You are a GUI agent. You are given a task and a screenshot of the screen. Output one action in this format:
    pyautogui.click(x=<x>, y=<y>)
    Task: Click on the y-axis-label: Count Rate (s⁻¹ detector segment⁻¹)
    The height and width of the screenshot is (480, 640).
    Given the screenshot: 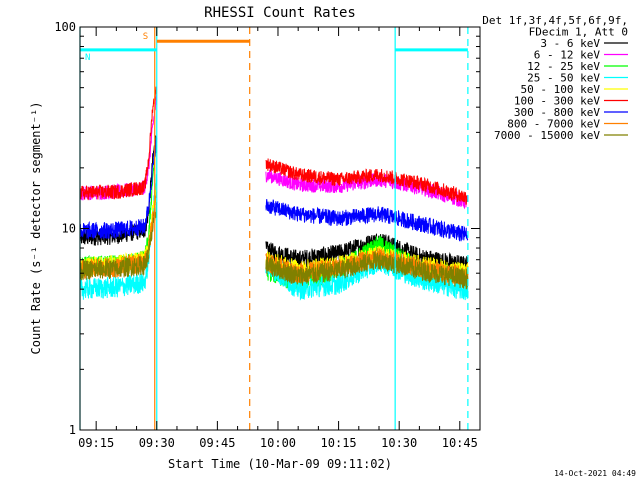 What is the action you would take?
    pyautogui.click(x=36, y=228)
    